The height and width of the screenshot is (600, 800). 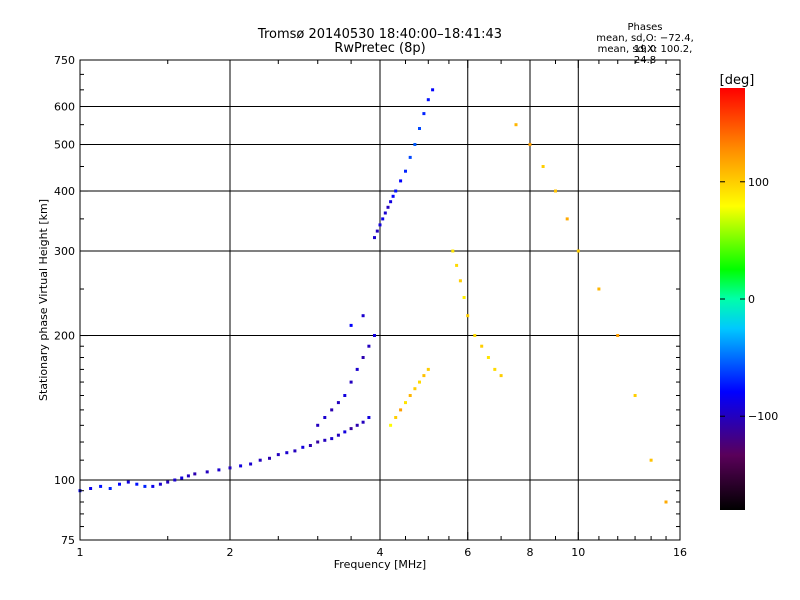 What do you see at coordinates (64, 145) in the screenshot?
I see `y-tick-label: 500` at bounding box center [64, 145].